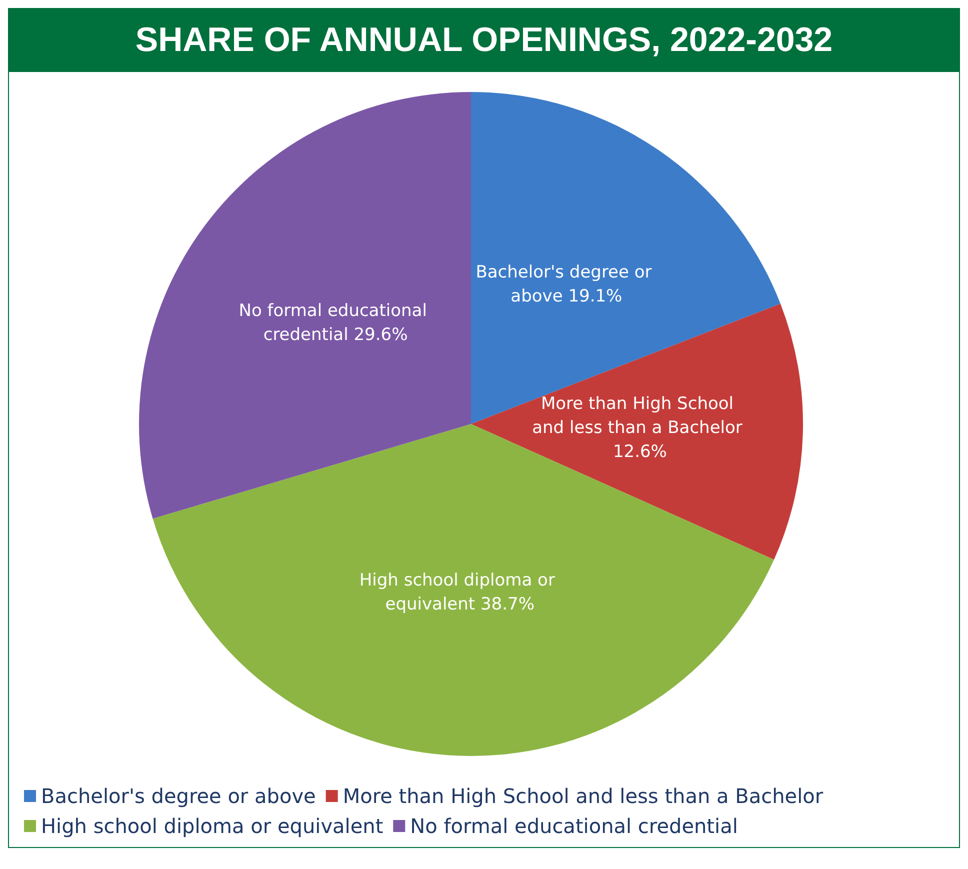 Image resolution: width=968 pixels, height=869 pixels. I want to click on chart-title: SHARE OF ANNUAL OPENINGS, 2022-2032, so click(484, 40).